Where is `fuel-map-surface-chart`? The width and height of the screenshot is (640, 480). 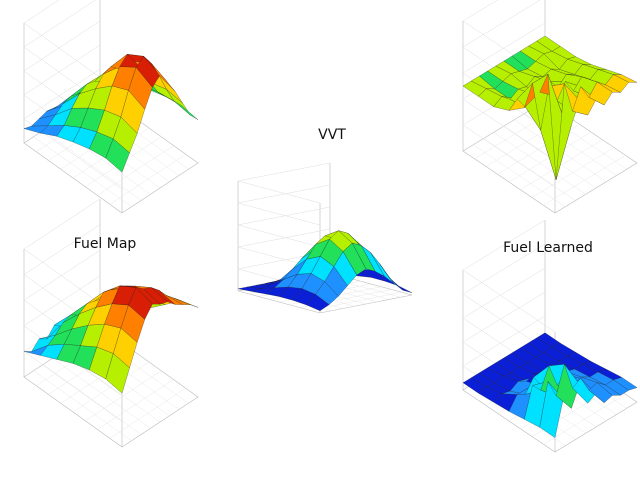
fuel-map-surface-chart is located at coordinates (111, 323).